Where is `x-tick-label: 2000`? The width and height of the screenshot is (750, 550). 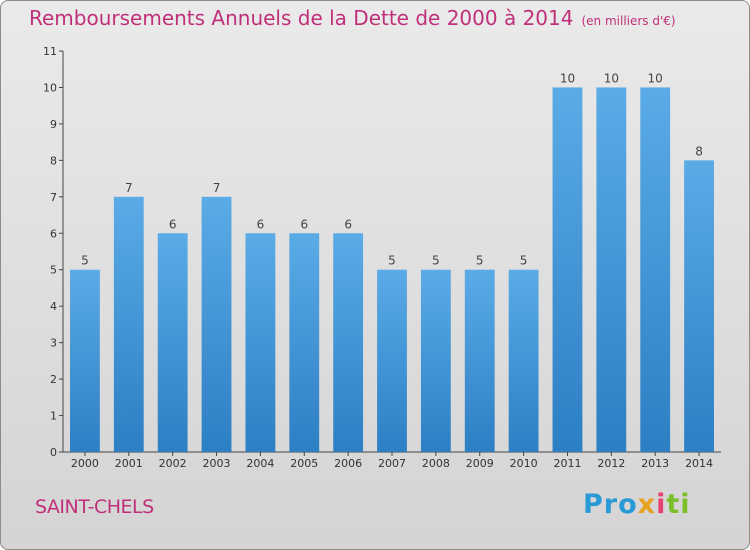
x-tick-label: 2000 is located at coordinates (85, 463).